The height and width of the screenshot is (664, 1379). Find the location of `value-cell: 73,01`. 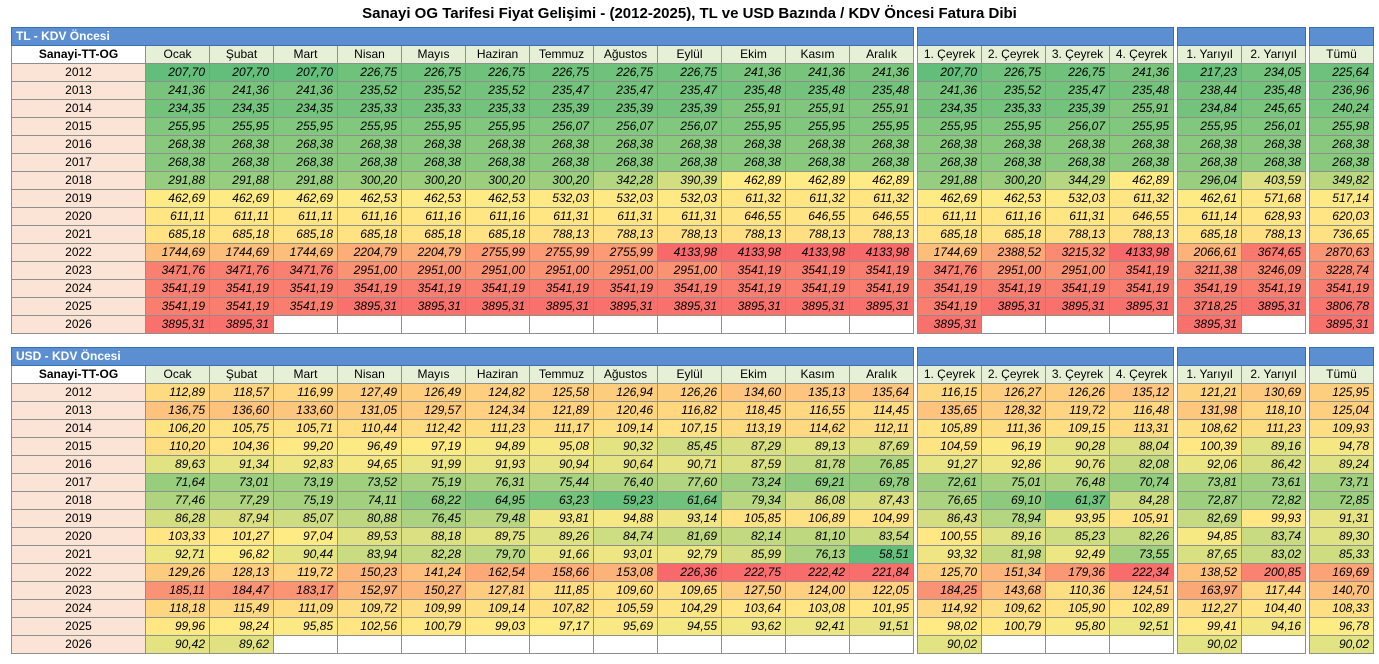

value-cell: 73,01 is located at coordinates (241, 482).